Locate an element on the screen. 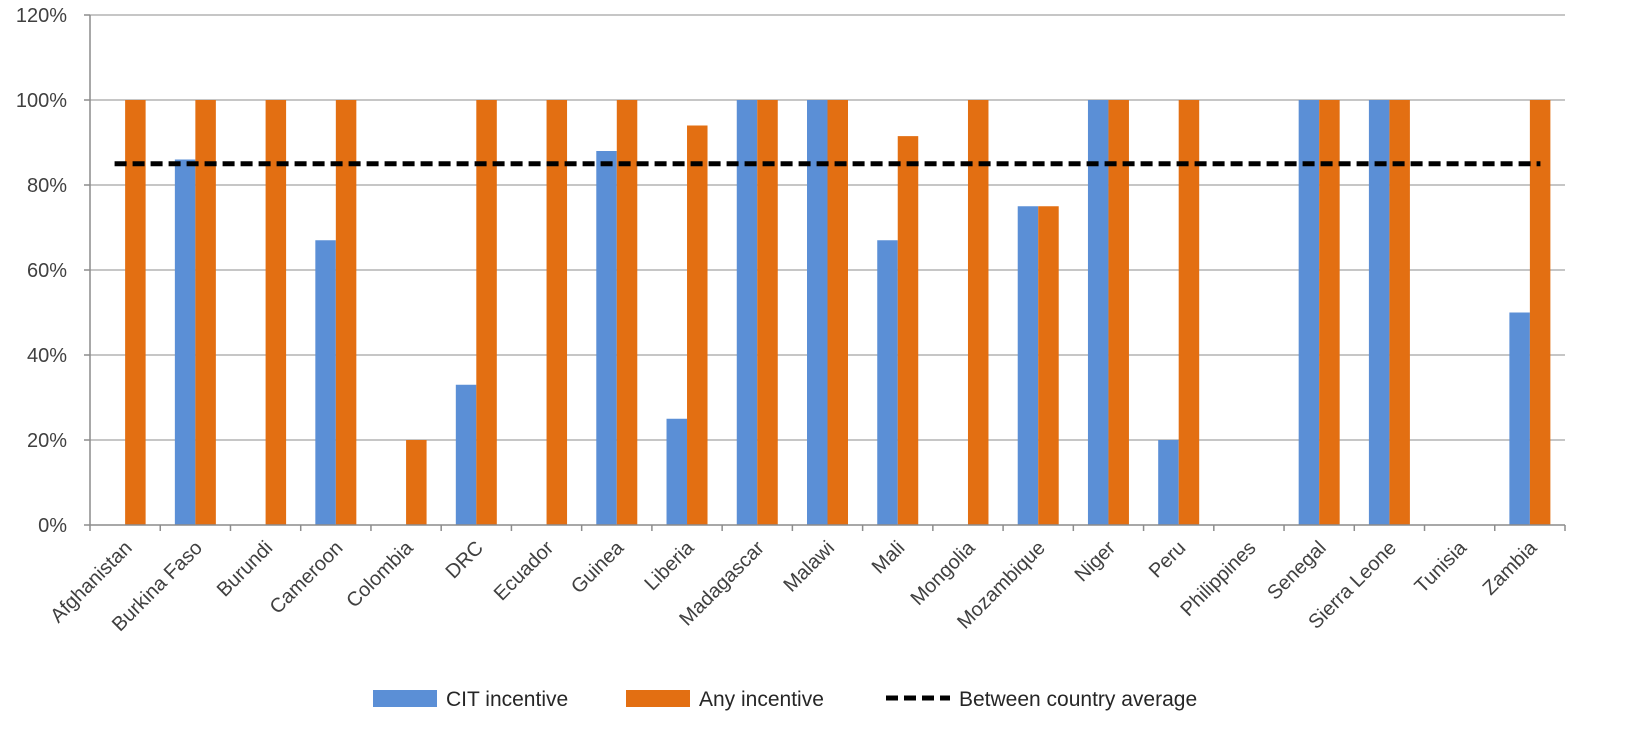 Image resolution: width=1633 pixels, height=745 pixels. bar-cit-incentive-zambia is located at coordinates (1519, 418).